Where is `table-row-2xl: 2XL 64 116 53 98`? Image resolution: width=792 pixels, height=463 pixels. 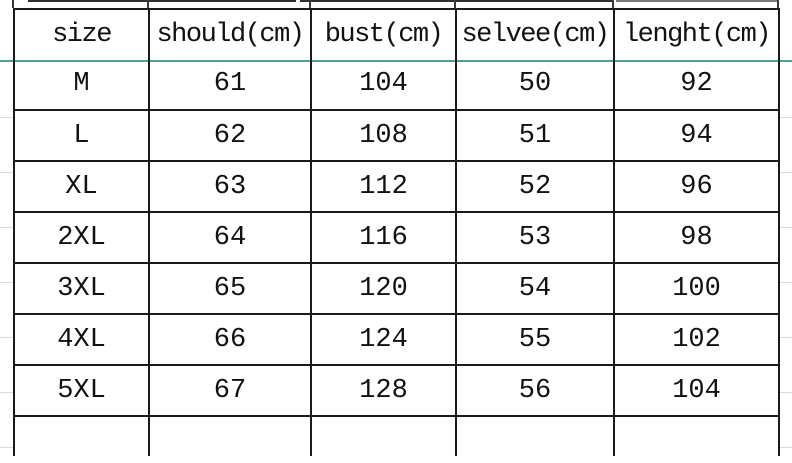 table-row-2xl: 2XL 64 116 53 98 is located at coordinates (396, 237).